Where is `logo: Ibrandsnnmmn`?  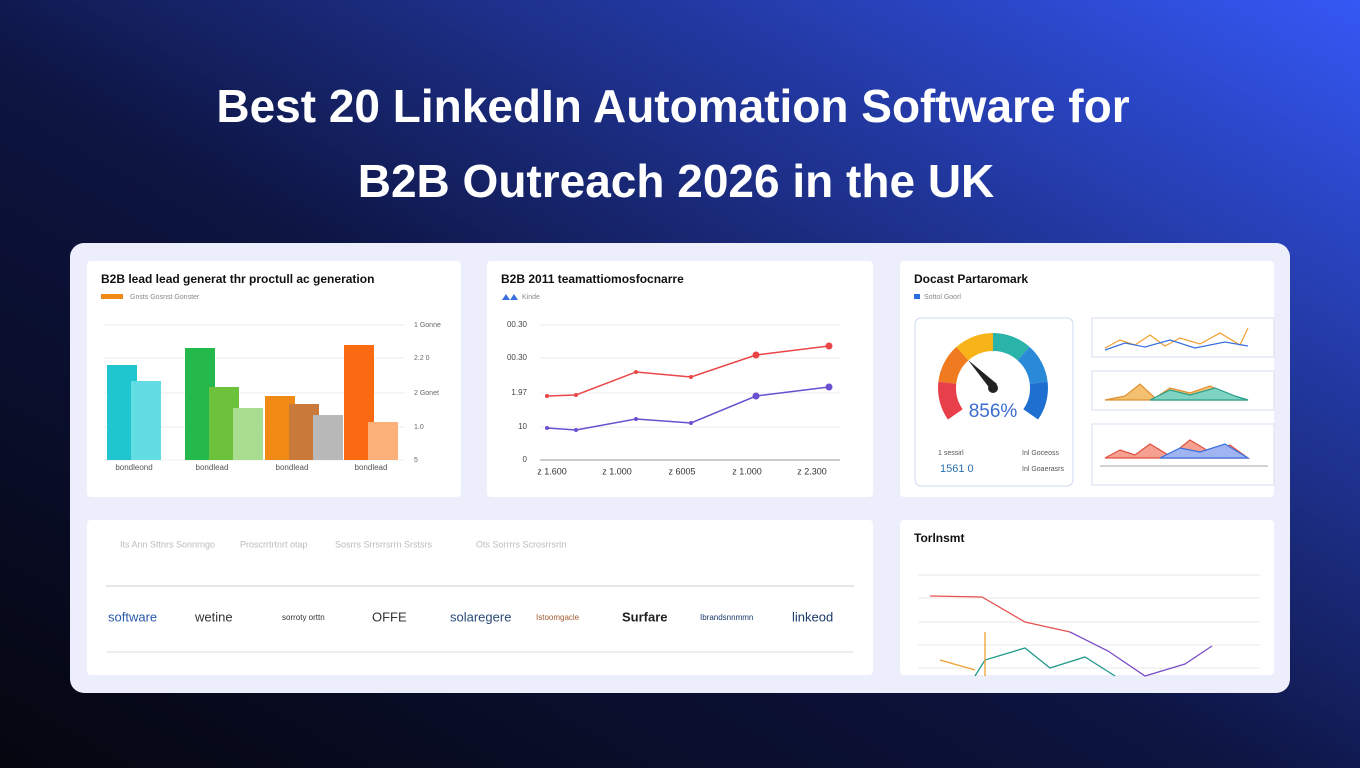 logo: Ibrandsnnmmn is located at coordinates (726, 617).